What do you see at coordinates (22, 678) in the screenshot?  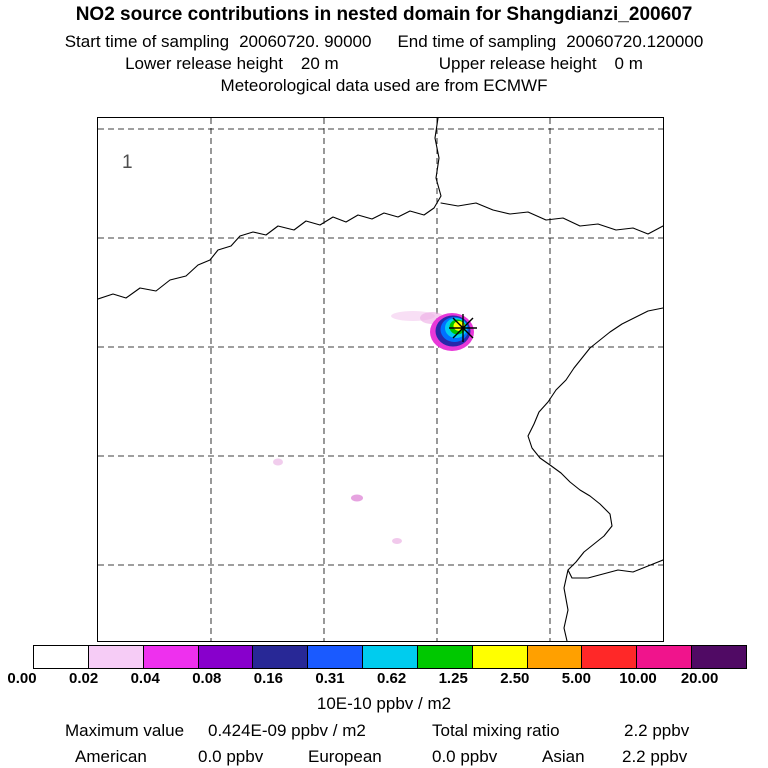 I see `colorbar-tick-label: 0.00` at bounding box center [22, 678].